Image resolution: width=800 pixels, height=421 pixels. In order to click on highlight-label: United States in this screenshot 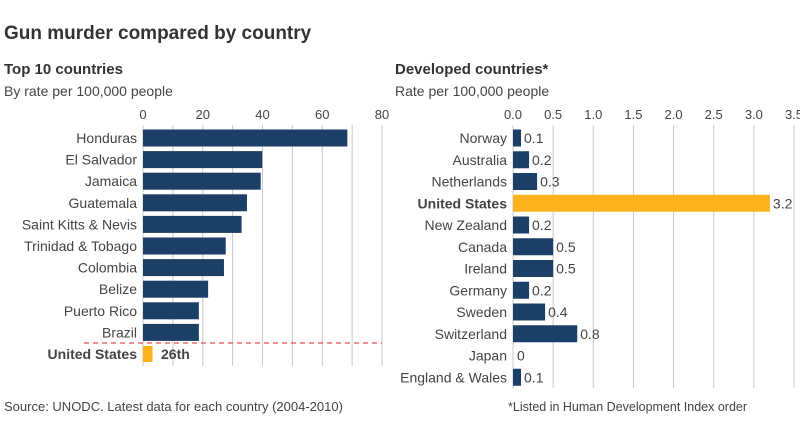, I will do `click(93, 354)`.